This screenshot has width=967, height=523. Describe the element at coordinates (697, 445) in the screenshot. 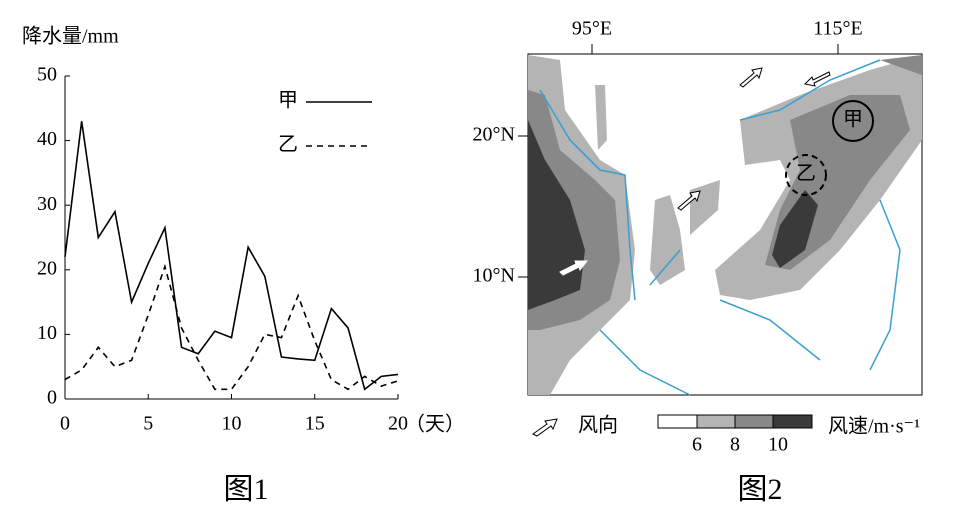

I see `speed-tick: 6` at that location.